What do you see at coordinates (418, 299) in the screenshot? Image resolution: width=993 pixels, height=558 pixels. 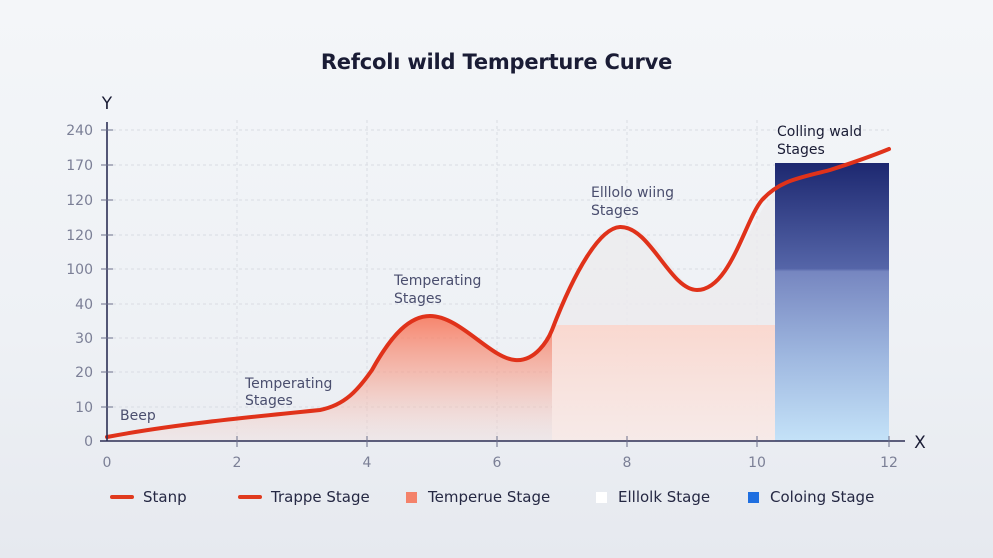 I see `annotation-temperating-2: Stages` at bounding box center [418, 299].